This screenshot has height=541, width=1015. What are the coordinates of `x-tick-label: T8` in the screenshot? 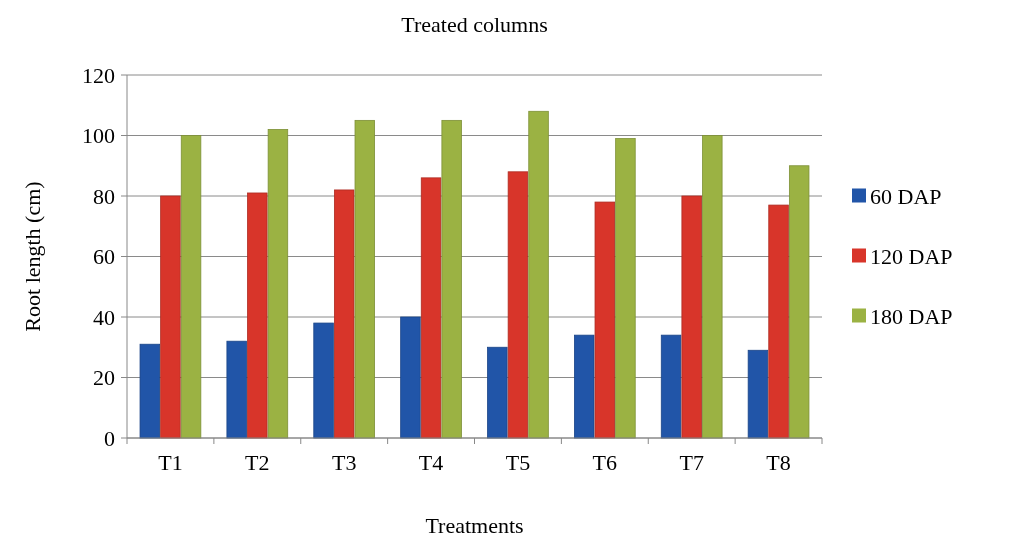 It's located at (778, 462).